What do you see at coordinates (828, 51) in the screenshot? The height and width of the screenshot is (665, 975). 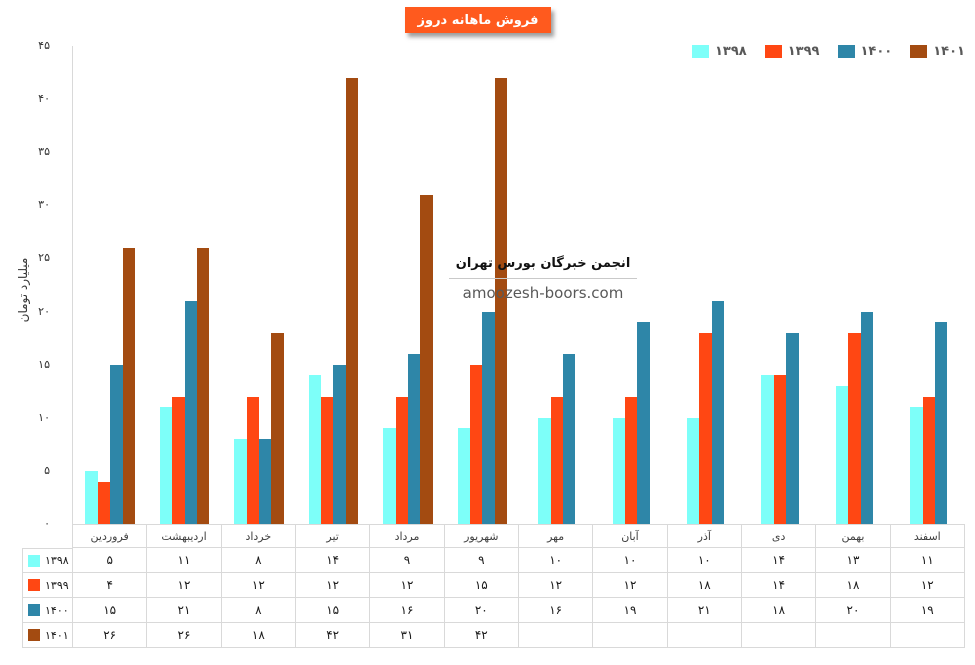 I see `legend: ۱۳۹۸ ۱۳۹۹ ۱۴۰۰ ۱۴۰۱` at bounding box center [828, 51].